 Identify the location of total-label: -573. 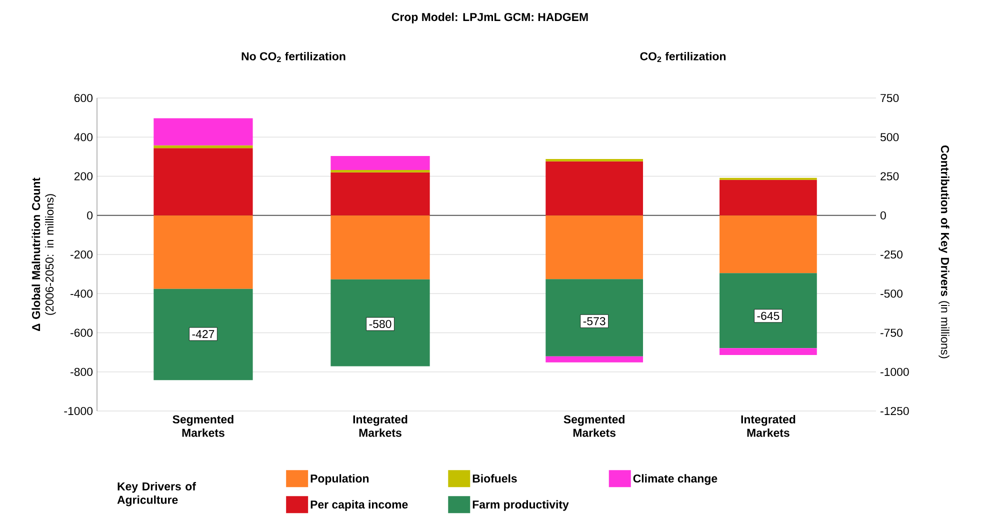
(594, 321).